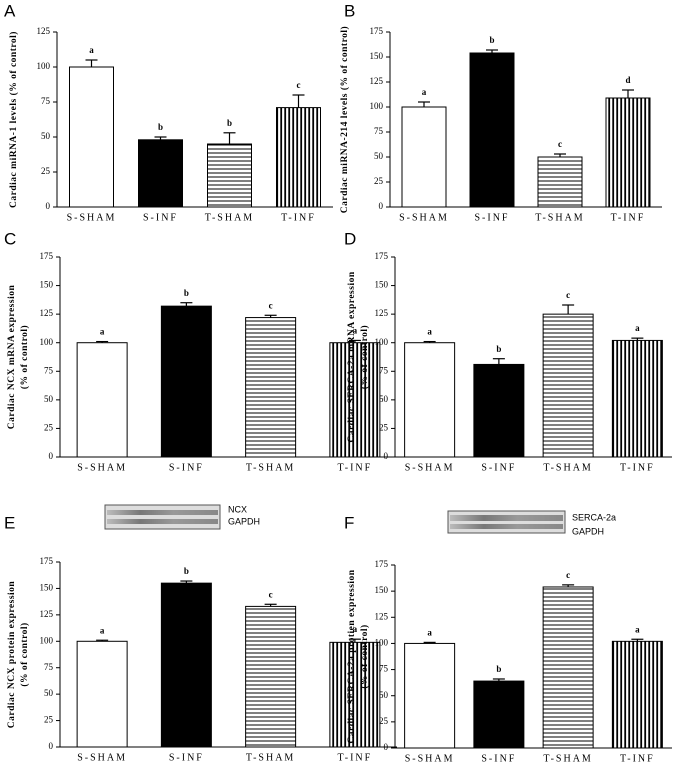 This screenshot has width=685, height=762. I want to click on blot-label: NCX, so click(237, 509).